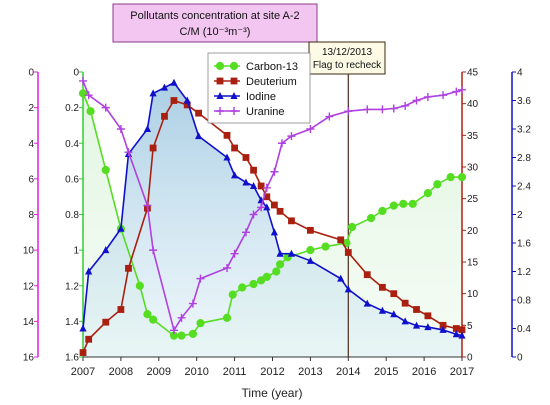 The width and height of the screenshot is (550, 405). What do you see at coordinates (347, 52) in the screenshot?
I see `annotation-date: 13/12/2013` at bounding box center [347, 52].